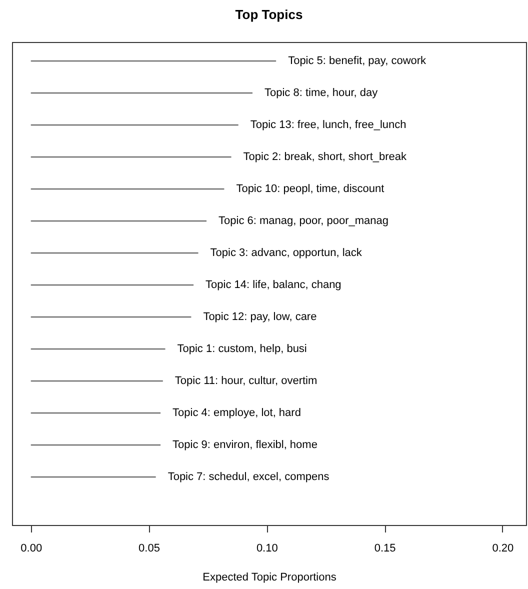 Image resolution: width=528 pixels, height=589 pixels. What do you see at coordinates (325, 157) in the screenshot?
I see `y-tick-label: Topic 2: break, short, short_break` at bounding box center [325, 157].